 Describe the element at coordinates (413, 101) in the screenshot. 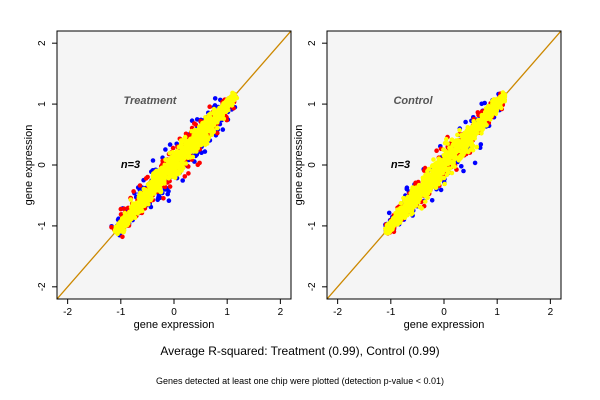

I see `panel-title: Control` at that location.